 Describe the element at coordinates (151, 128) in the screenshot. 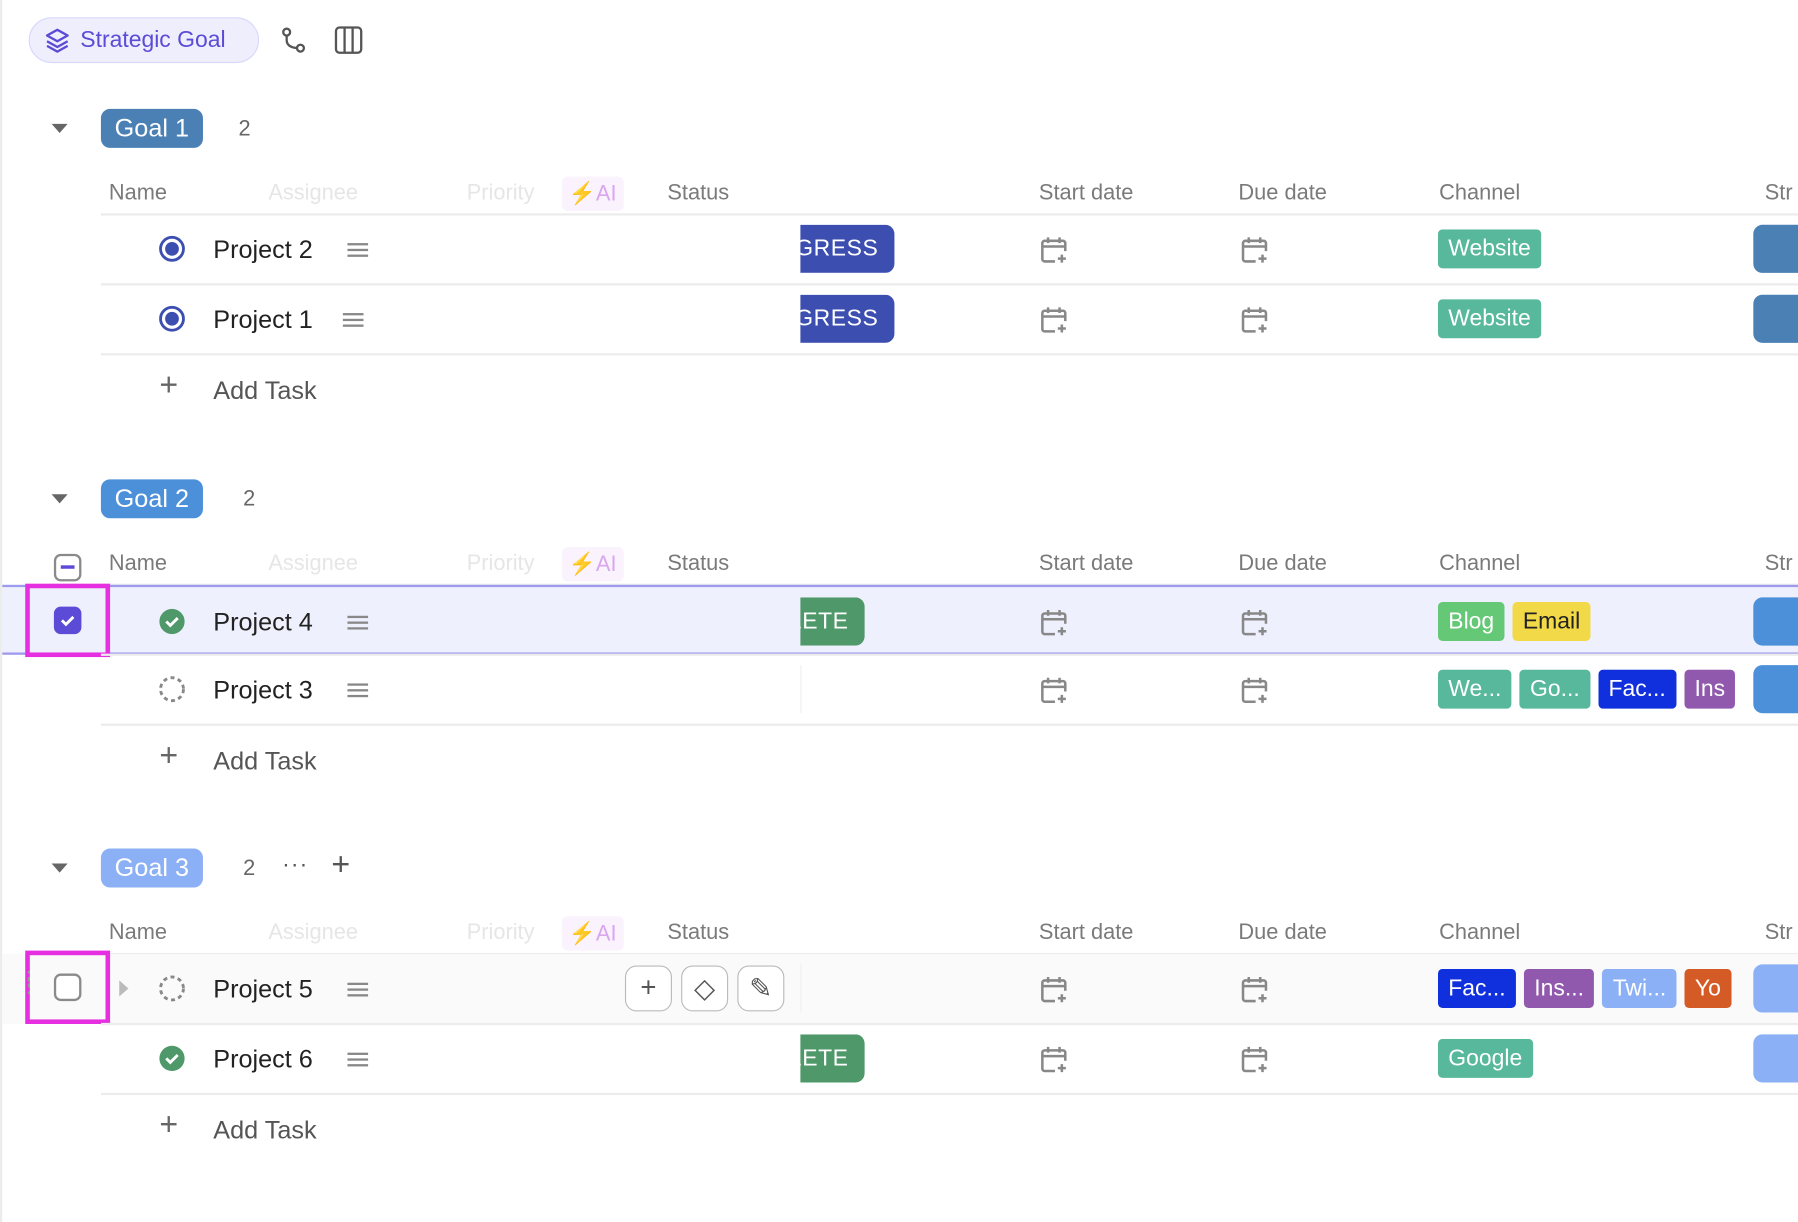

I see `group-label: Goal 1` at that location.